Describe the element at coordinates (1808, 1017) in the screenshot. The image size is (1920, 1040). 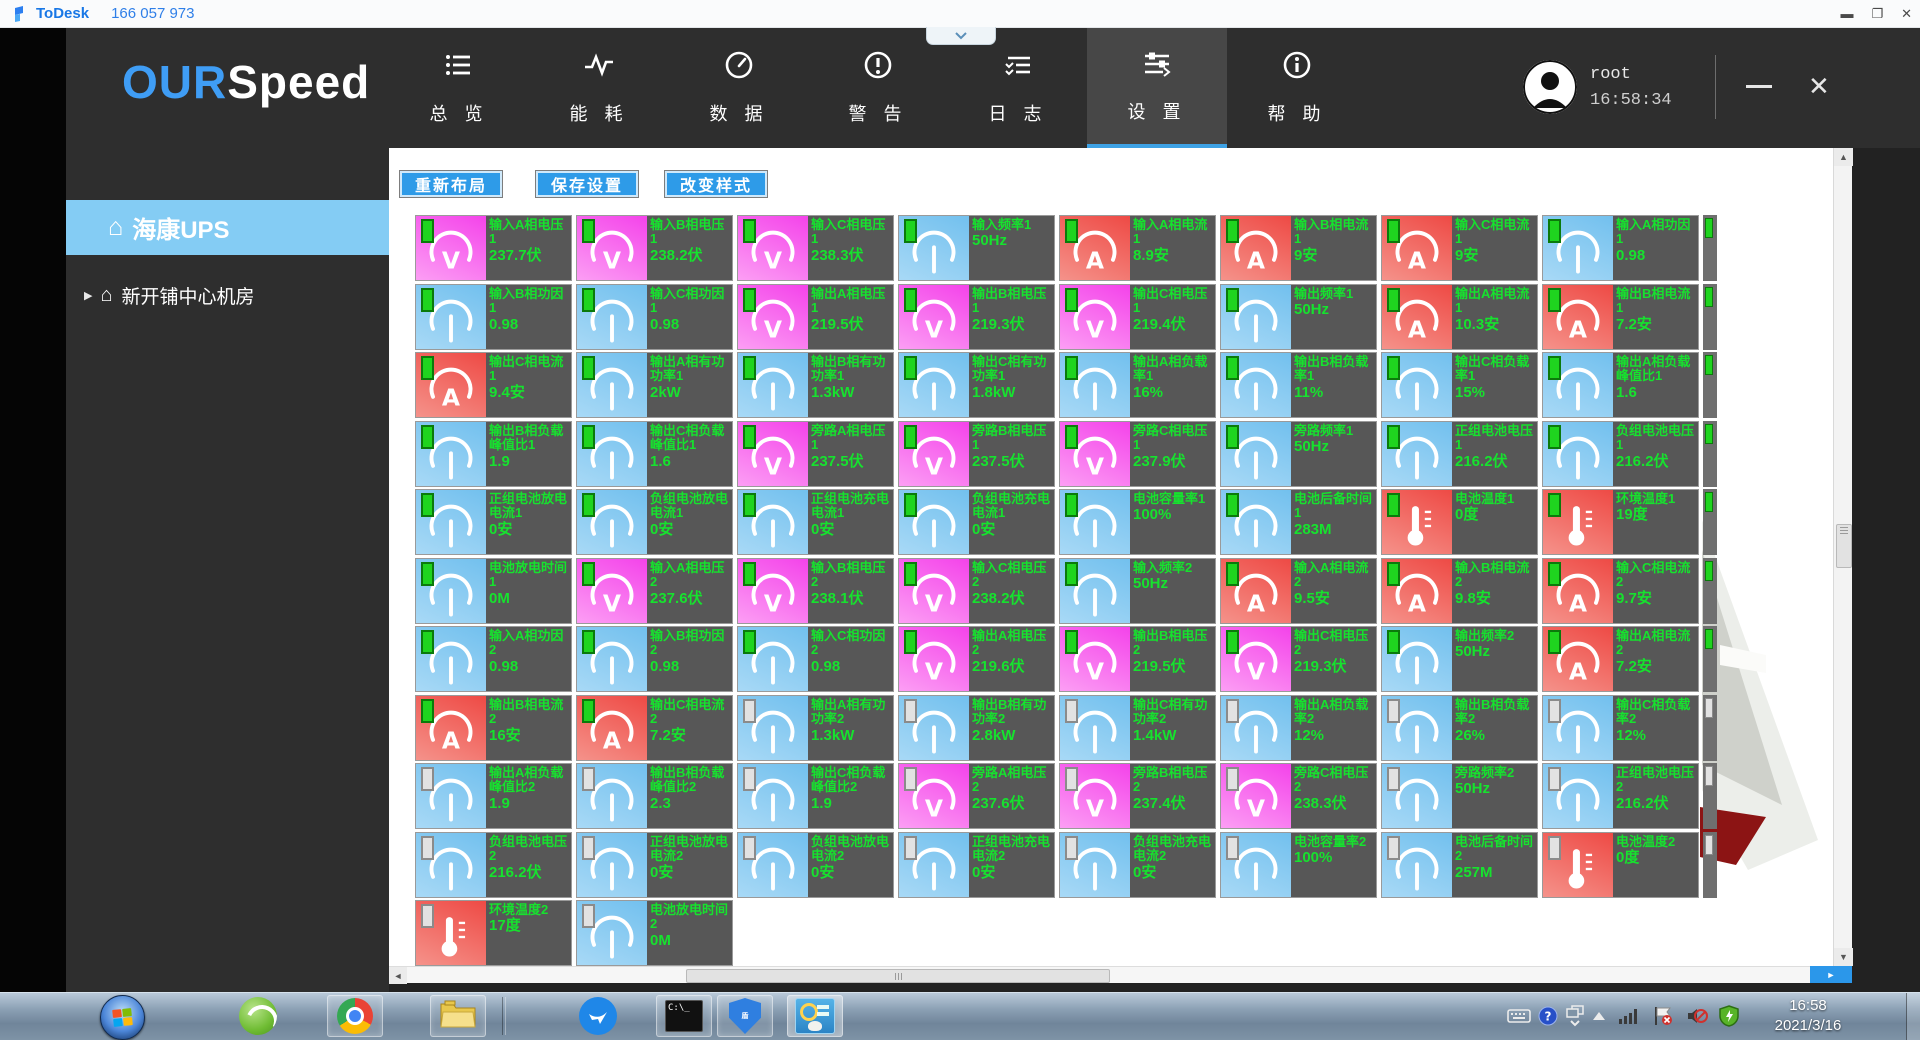
I see `taskbar-clock: 16:58 2021/3/16` at that location.